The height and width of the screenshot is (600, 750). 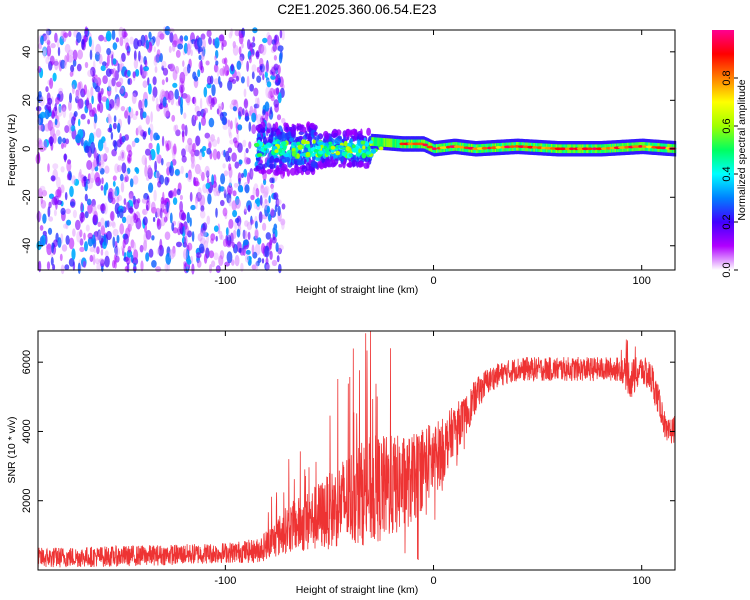 What do you see at coordinates (356, 9) in the screenshot?
I see `chart-title: C2E1.2025.360.06.54.E23` at bounding box center [356, 9].